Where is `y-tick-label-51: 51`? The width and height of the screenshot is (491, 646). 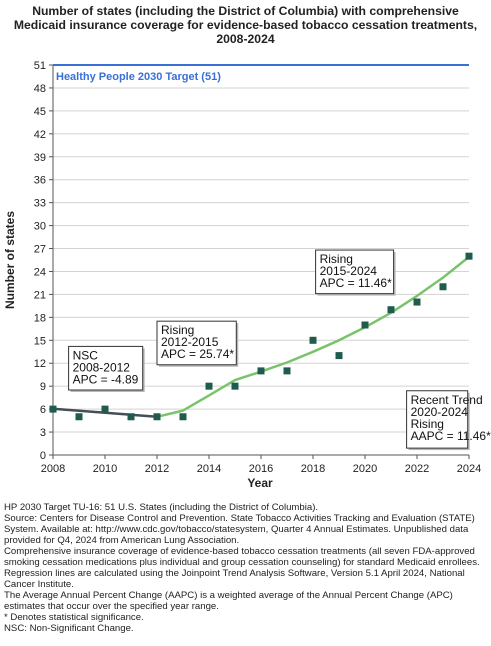 y-tick-label-51: 51 is located at coordinates (40, 66).